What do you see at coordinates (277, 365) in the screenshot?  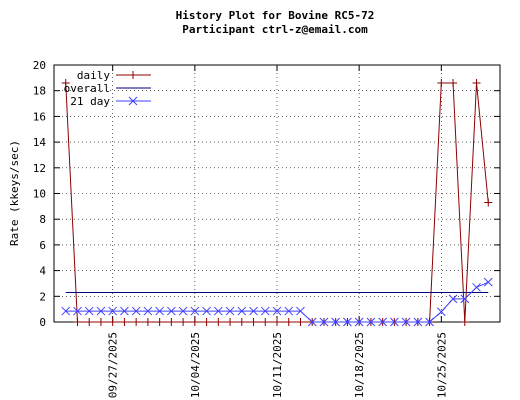 I see `x-tick-label: 10/11/2025` at bounding box center [277, 365].